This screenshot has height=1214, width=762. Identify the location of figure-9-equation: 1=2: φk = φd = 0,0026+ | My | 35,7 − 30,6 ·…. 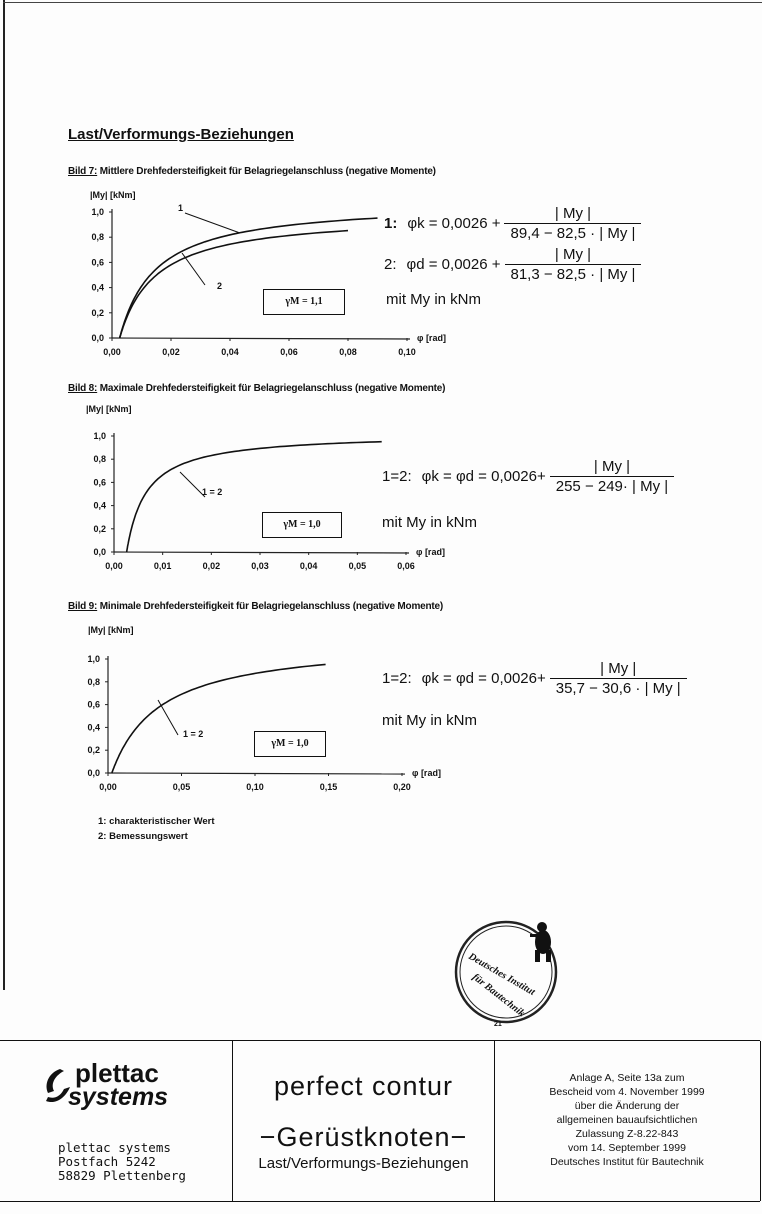
(534, 678).